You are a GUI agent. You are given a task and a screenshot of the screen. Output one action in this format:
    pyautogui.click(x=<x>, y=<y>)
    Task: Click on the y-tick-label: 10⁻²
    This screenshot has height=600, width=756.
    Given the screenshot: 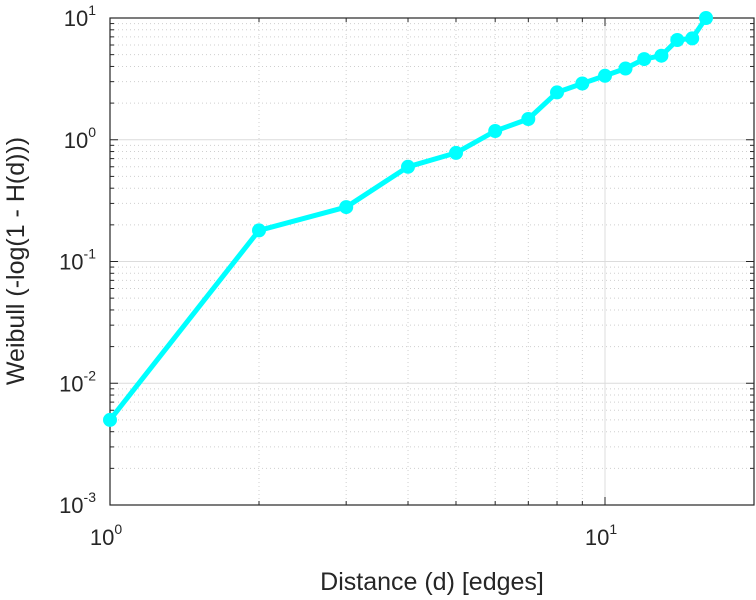 What is the action you would take?
    pyautogui.click(x=77, y=381)
    